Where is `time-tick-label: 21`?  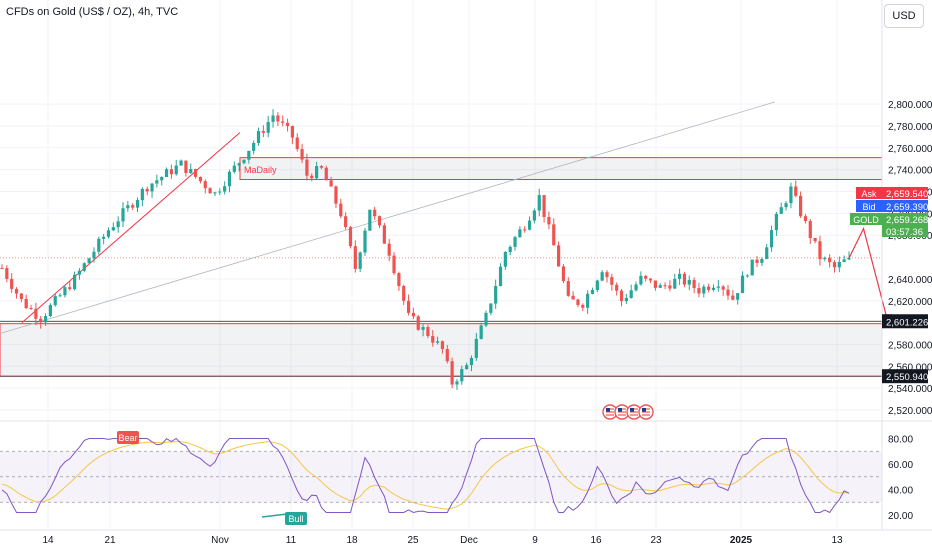
time-tick-label: 21 is located at coordinates (110, 540).